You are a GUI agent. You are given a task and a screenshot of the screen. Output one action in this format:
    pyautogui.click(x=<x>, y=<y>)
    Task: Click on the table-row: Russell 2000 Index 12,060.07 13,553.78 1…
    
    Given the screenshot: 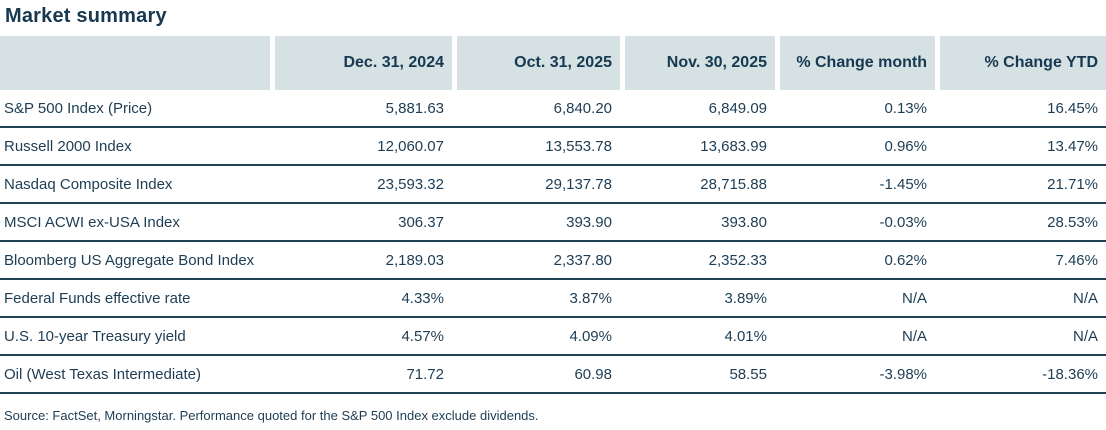 What is the action you would take?
    pyautogui.click(x=553, y=147)
    